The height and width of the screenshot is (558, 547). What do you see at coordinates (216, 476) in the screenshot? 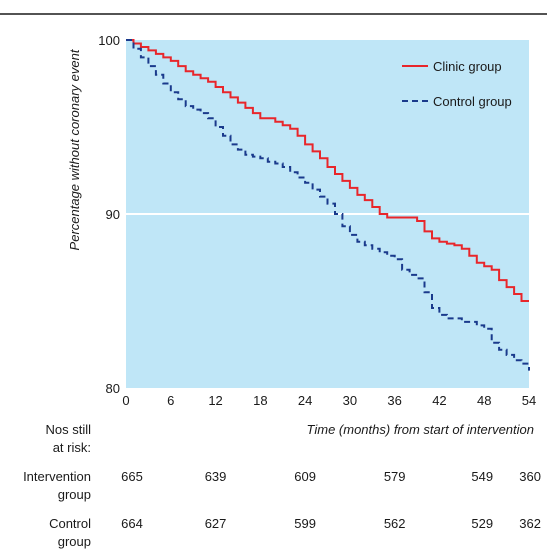
I see `at-risk-count: 639` at bounding box center [216, 476].